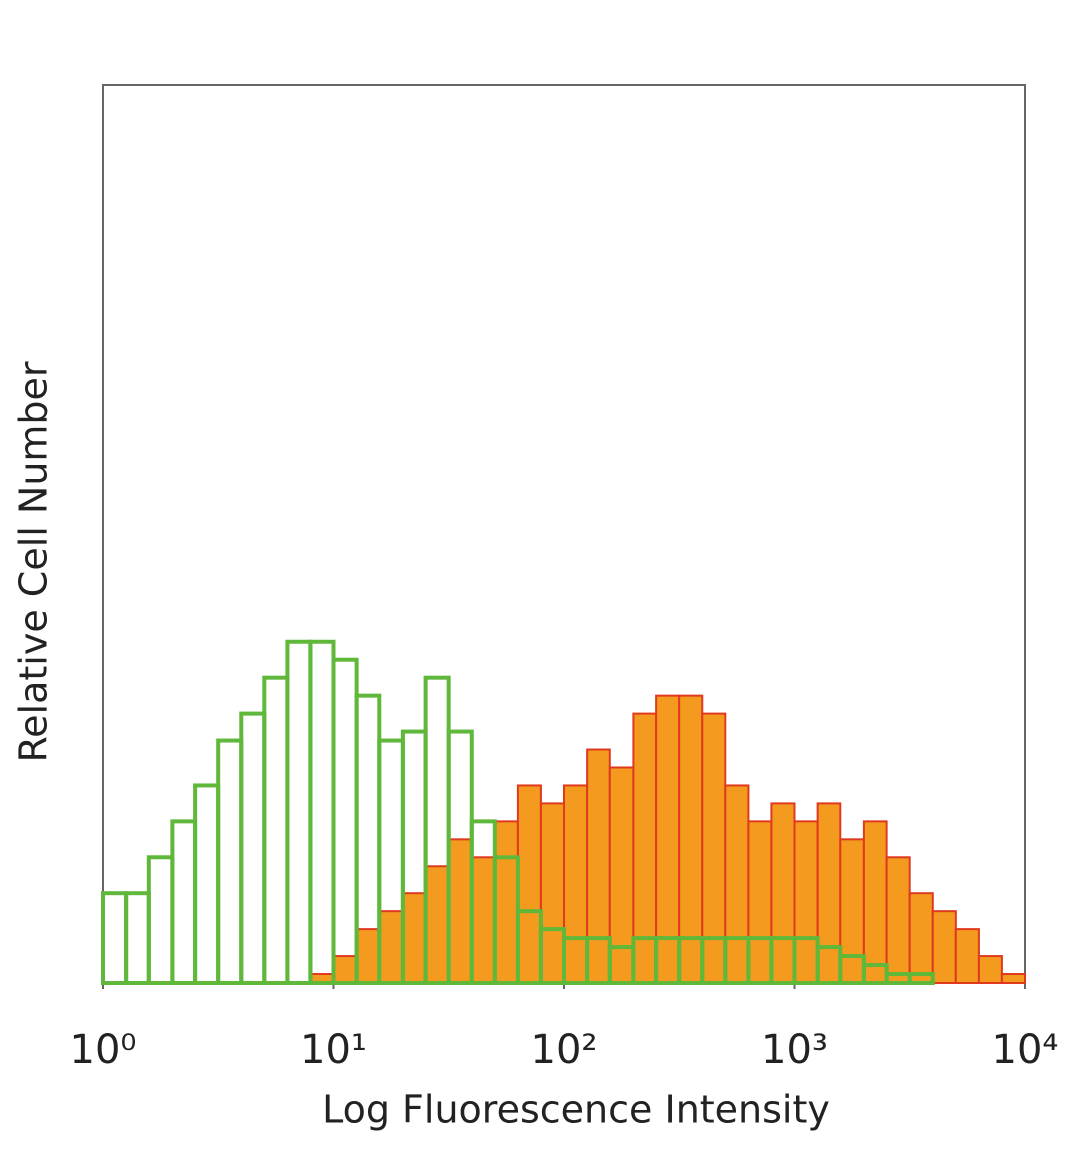 The height and width of the screenshot is (1169, 1080). Describe the element at coordinates (333, 1050) in the screenshot. I see `x-tick-label: 10¹` at that location.